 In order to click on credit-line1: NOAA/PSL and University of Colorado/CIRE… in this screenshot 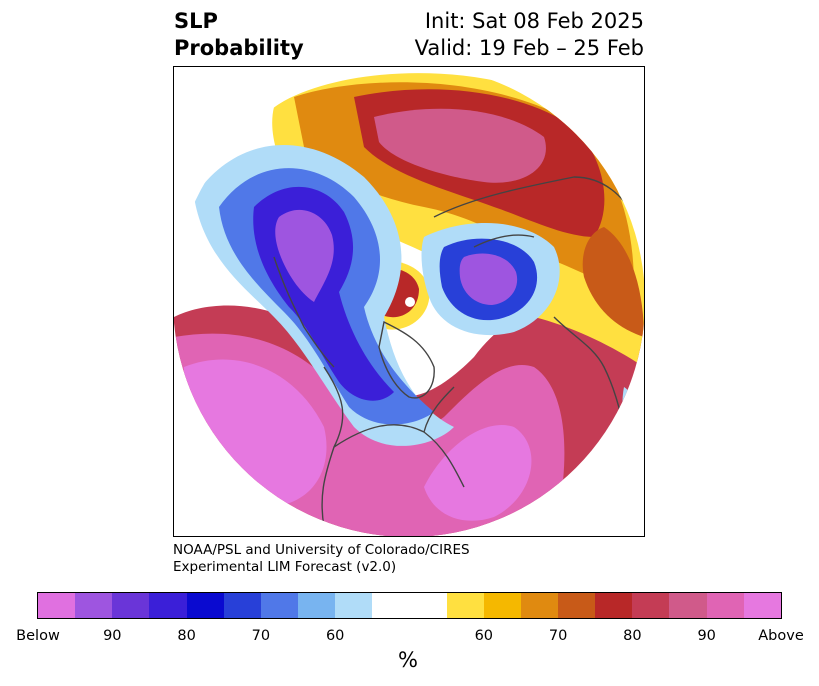, I will do `click(321, 550)`.